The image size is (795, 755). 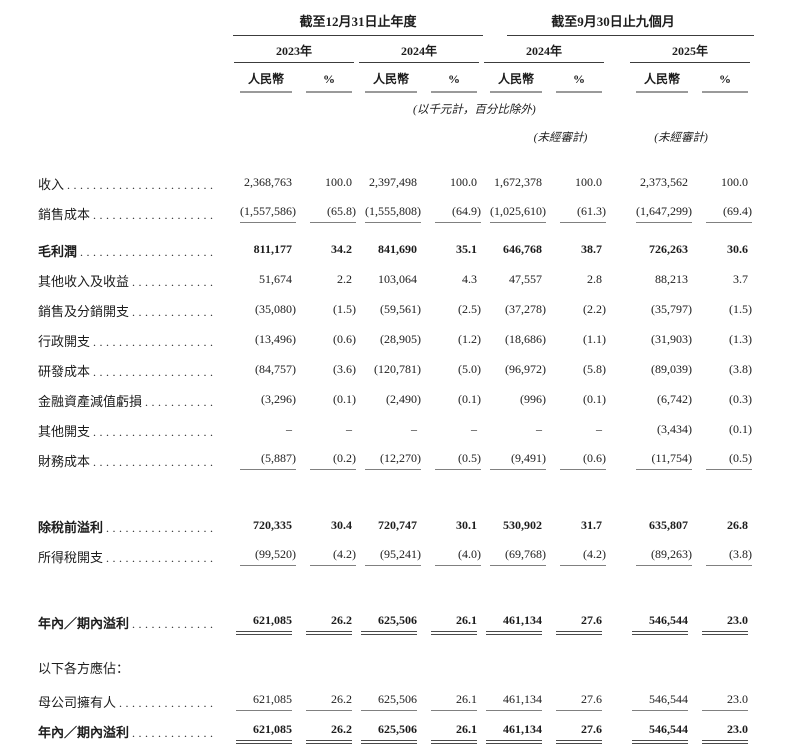 What do you see at coordinates (515, 525) in the screenshot?
I see `cell-value: 530,902` at bounding box center [515, 525].